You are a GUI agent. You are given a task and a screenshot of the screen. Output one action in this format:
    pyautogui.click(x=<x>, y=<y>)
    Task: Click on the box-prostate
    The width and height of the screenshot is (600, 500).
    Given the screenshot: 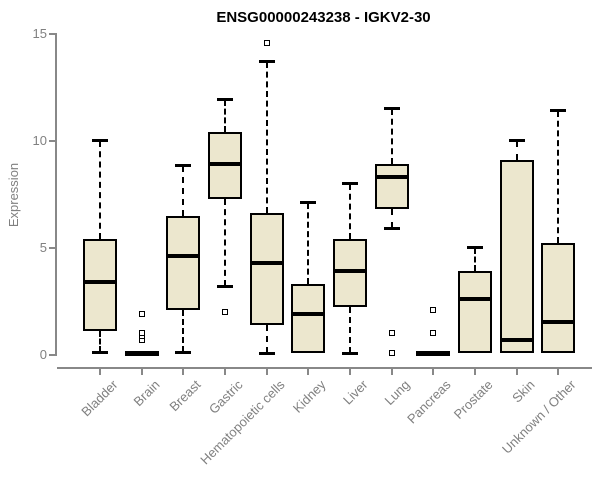 What is the action you would take?
    pyautogui.click(x=474, y=312)
    